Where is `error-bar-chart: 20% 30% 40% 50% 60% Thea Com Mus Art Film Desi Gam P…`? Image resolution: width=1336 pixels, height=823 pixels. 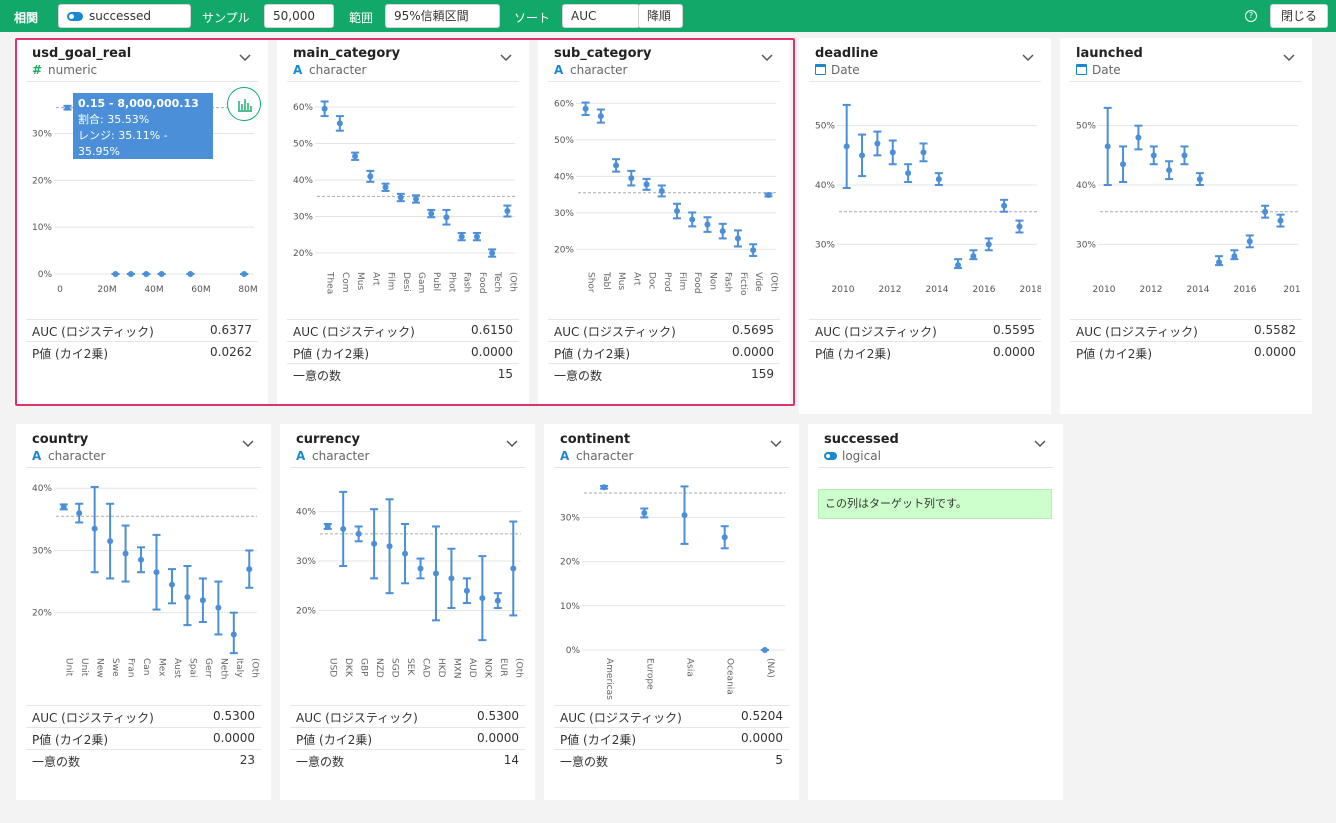
error-bar-chart: 20% 30% 40% 50% 60% Thea Com Mus Art Film Desi Gam P… is located at coordinates (403, 211).